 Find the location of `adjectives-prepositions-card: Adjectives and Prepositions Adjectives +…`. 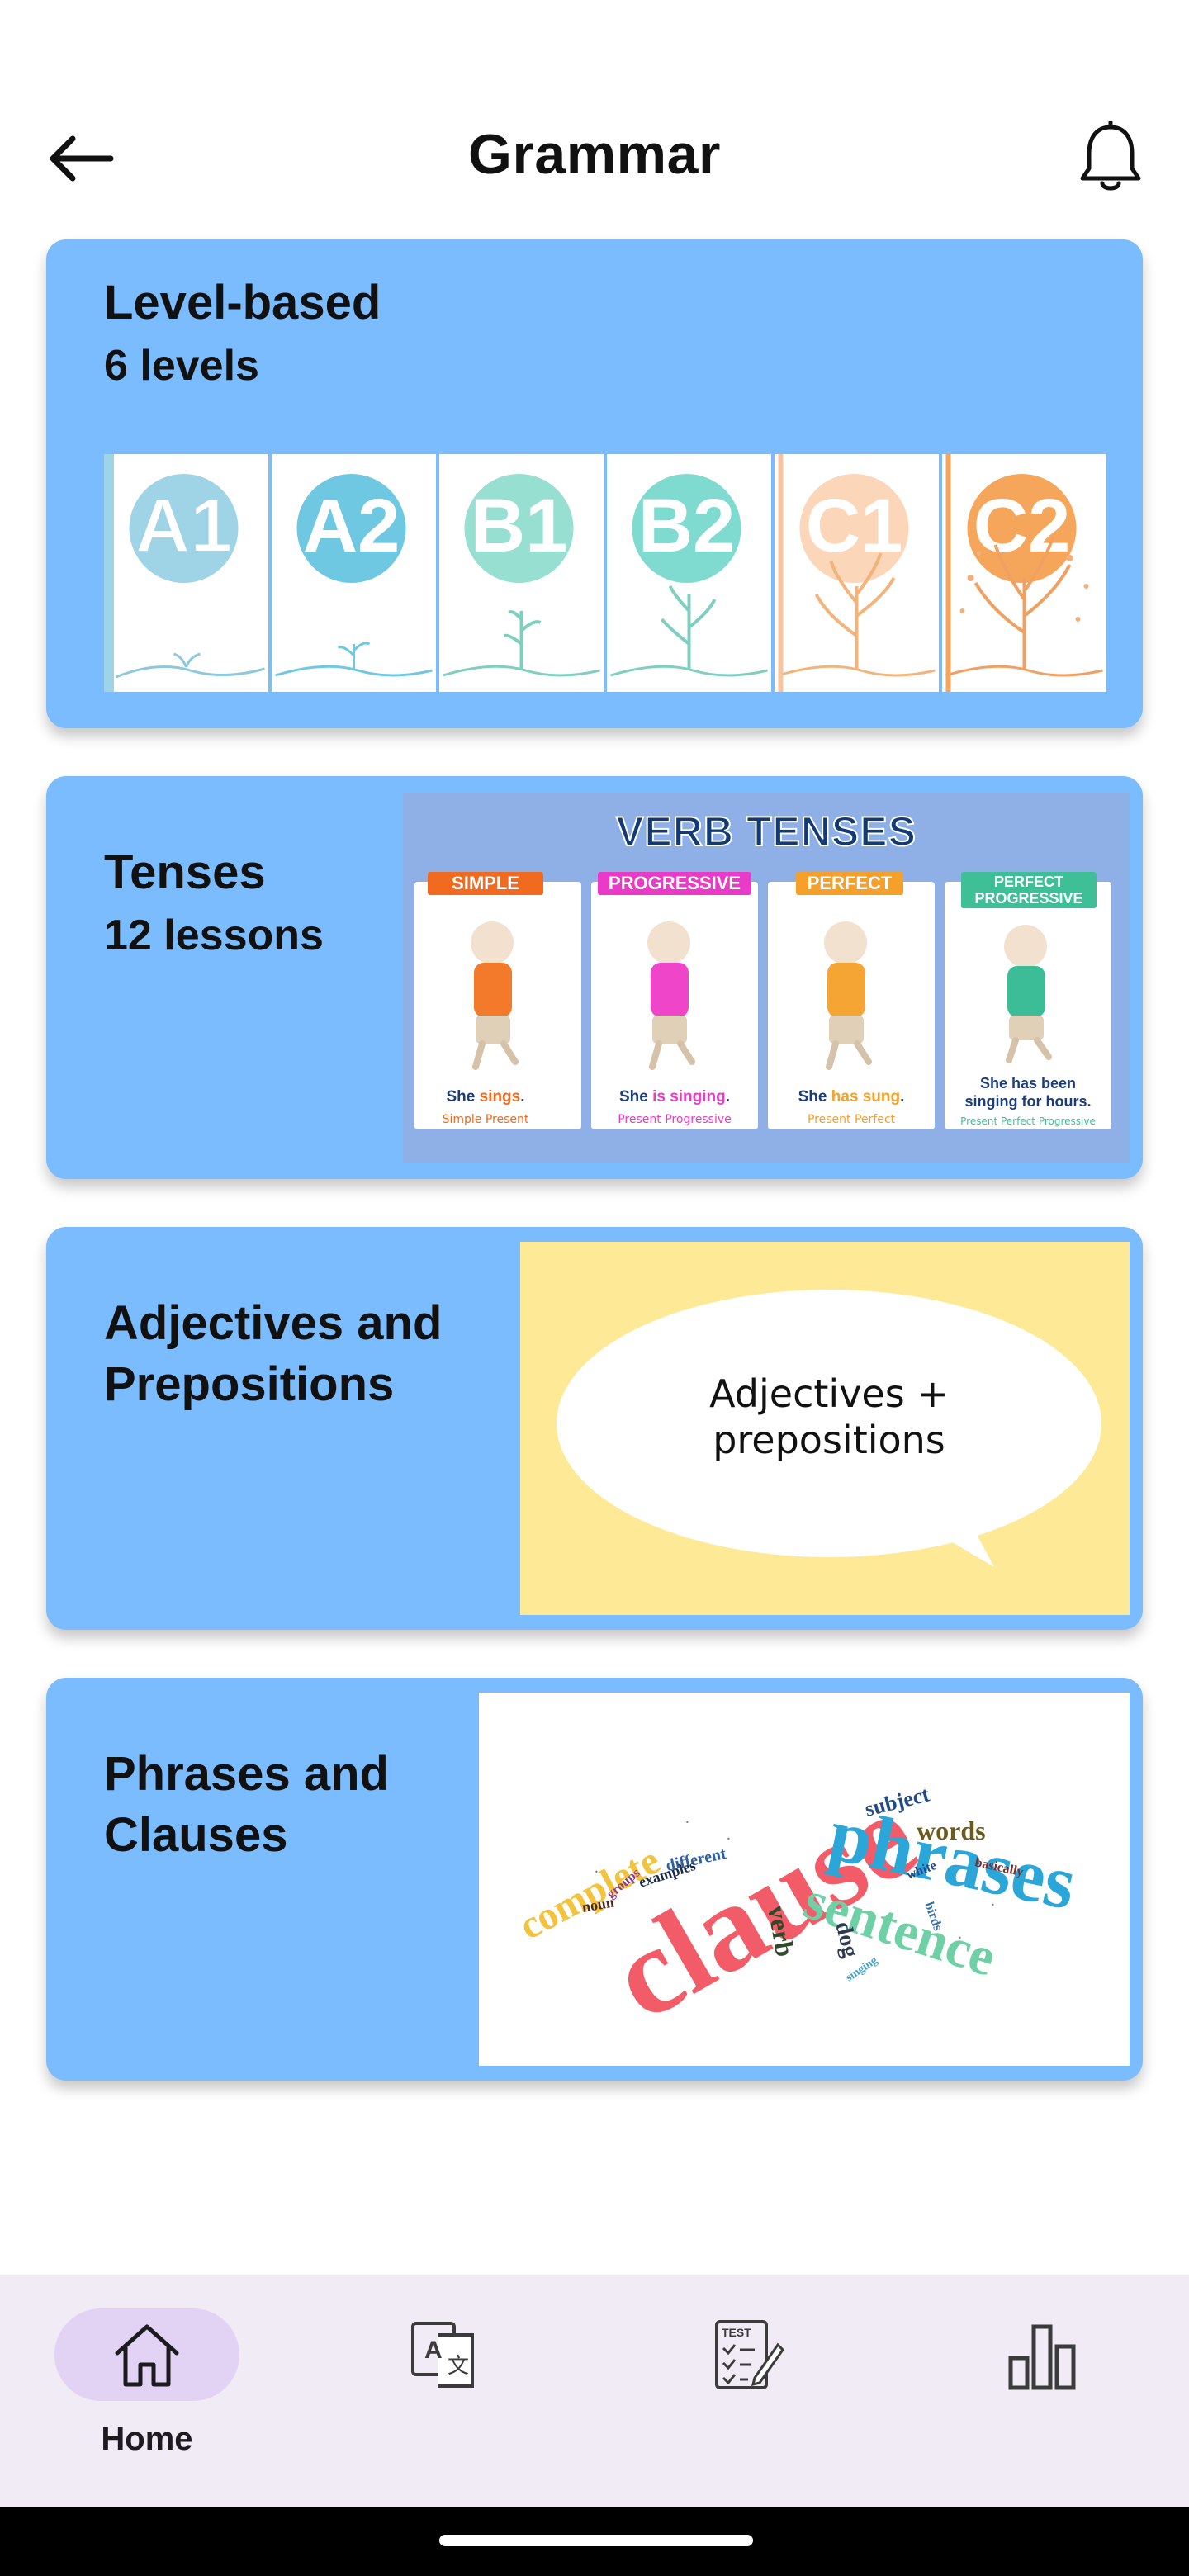

adjectives-prepositions-card: Adjectives and Prepositions Adjectives +… is located at coordinates (594, 1428).